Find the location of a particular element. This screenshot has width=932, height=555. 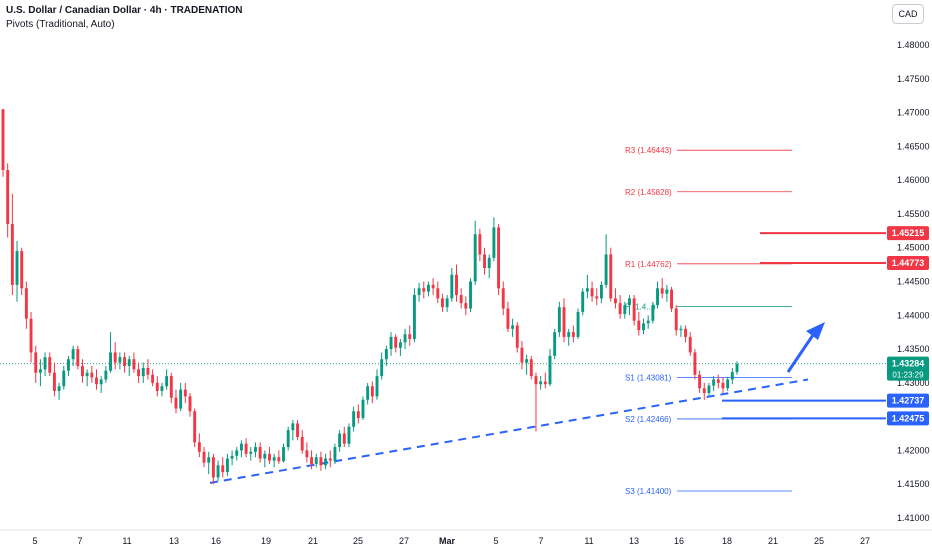

y-tick-label: 1.47500 is located at coordinates (913, 79).